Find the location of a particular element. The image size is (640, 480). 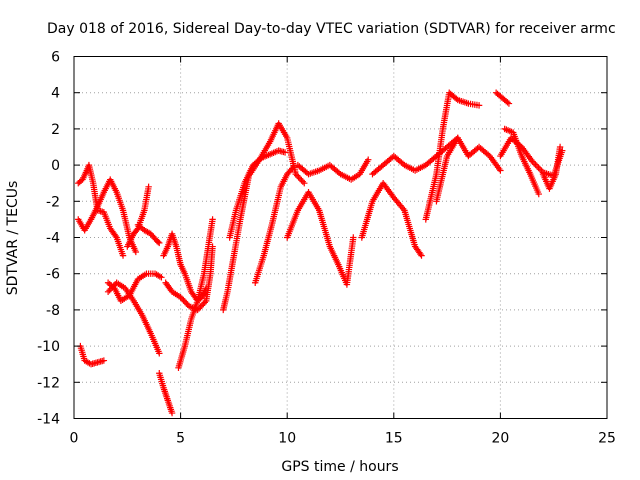

y-tick-label: -14 is located at coordinates (48, 420).